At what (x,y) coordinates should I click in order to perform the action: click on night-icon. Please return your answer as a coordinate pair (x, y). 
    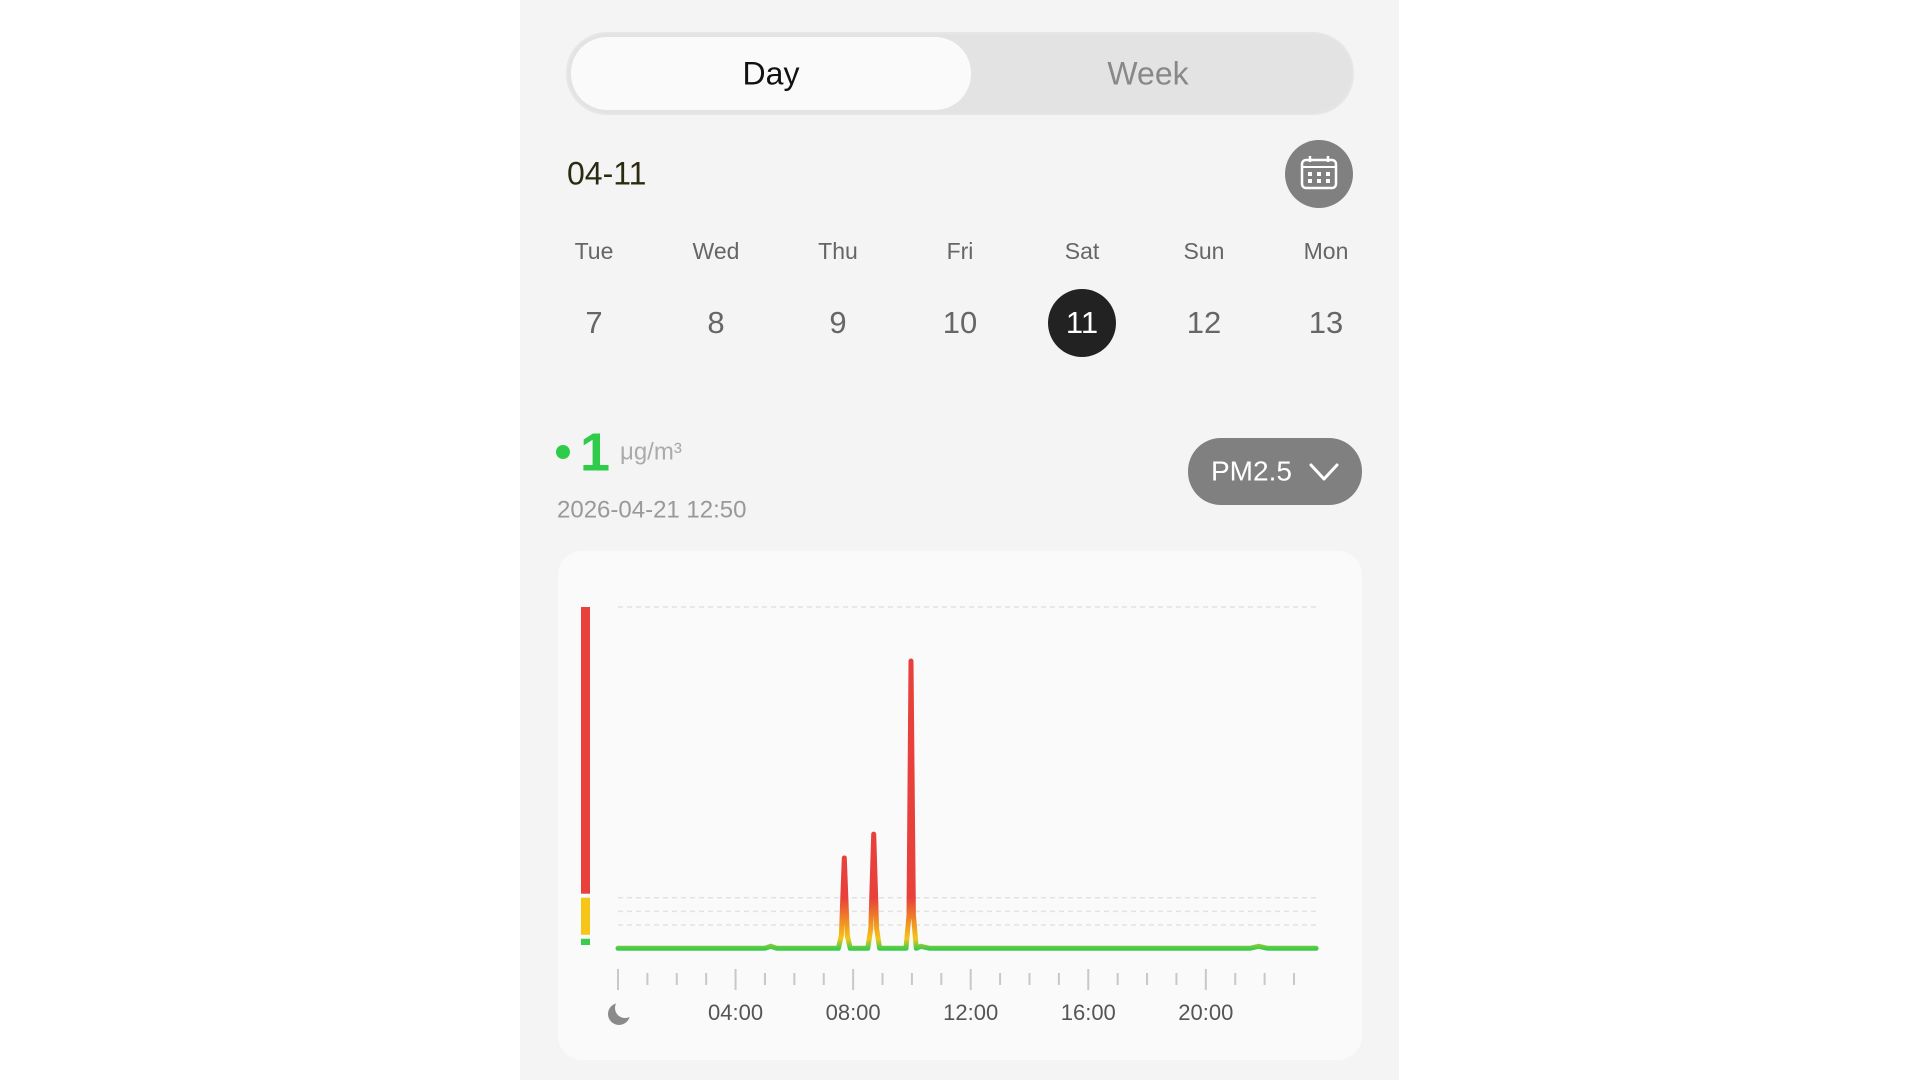
    Looking at the image, I should click on (621, 1011).